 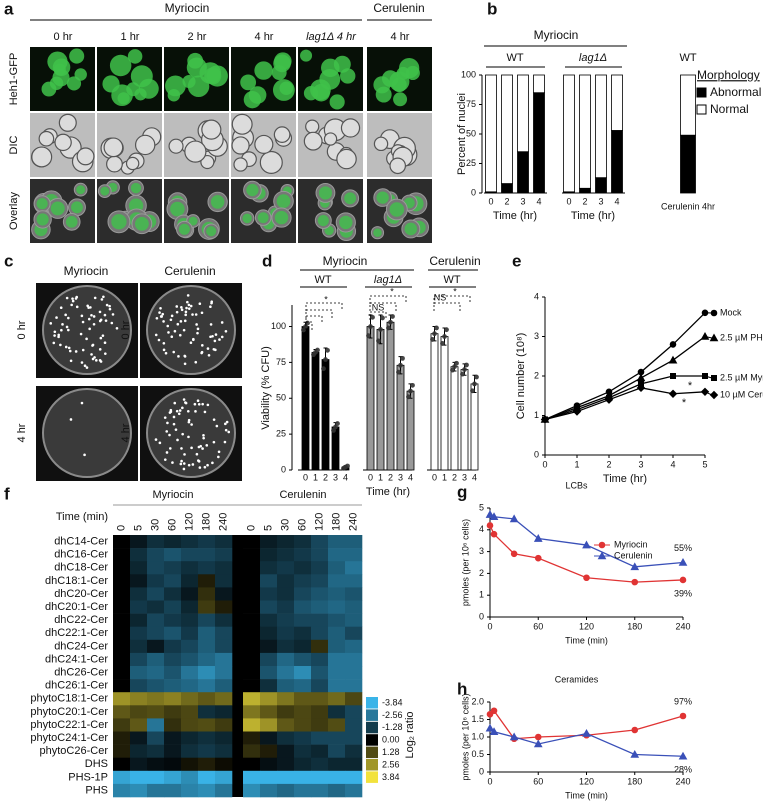 I want to click on row-label: dhC24:1-Cer, so click(x=76, y=659).